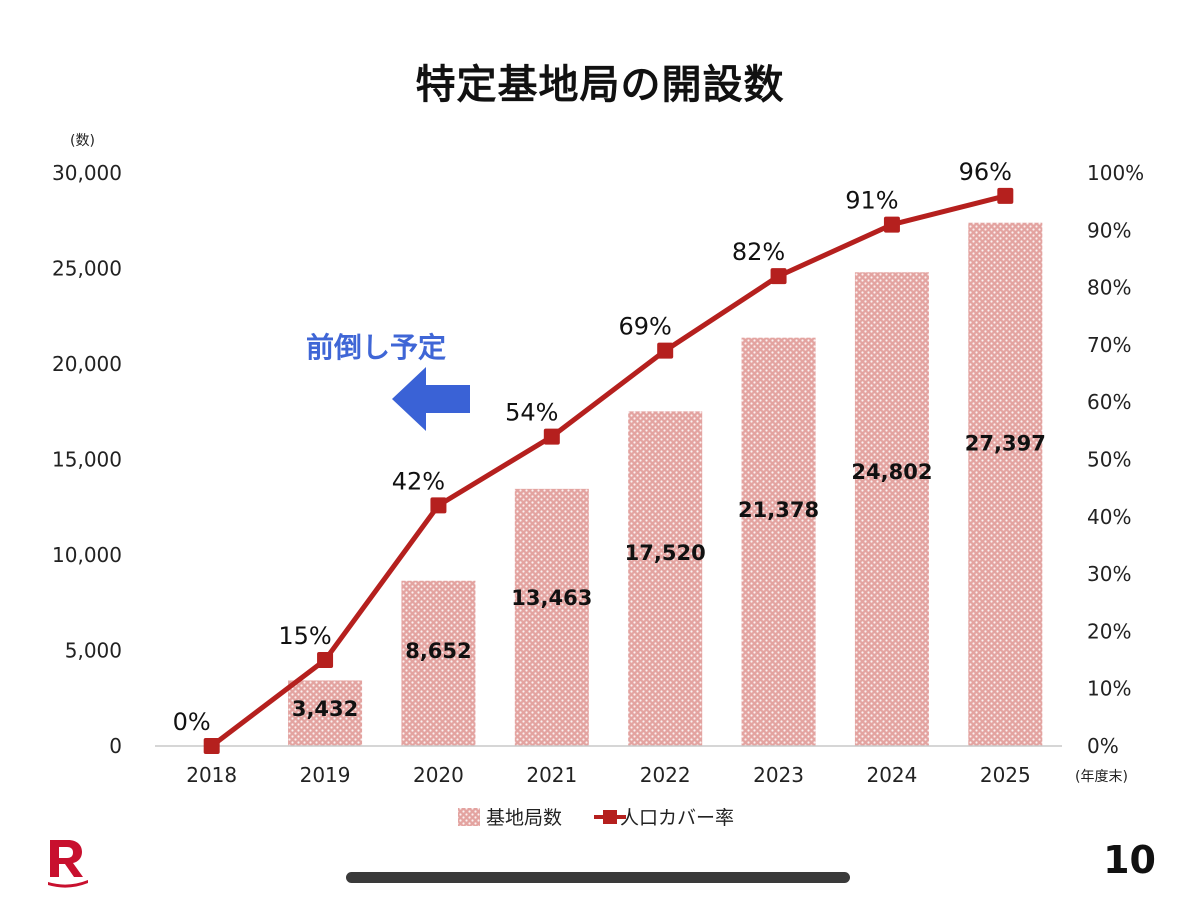  I want to click on right-tick-label: 60%, so click(1109, 402).